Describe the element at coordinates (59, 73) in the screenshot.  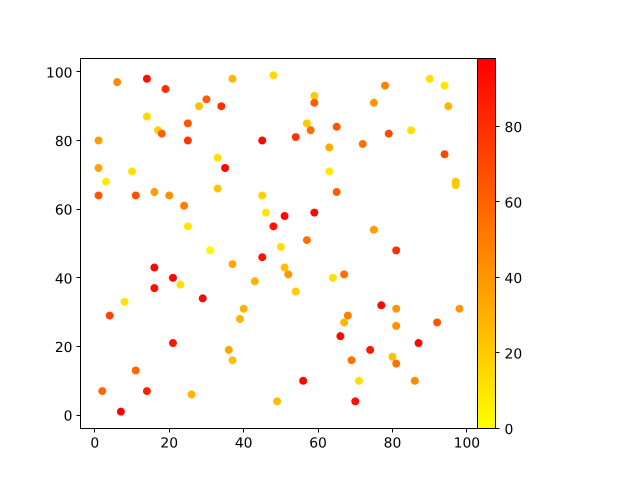
I see `y-tick-label: 100` at that location.